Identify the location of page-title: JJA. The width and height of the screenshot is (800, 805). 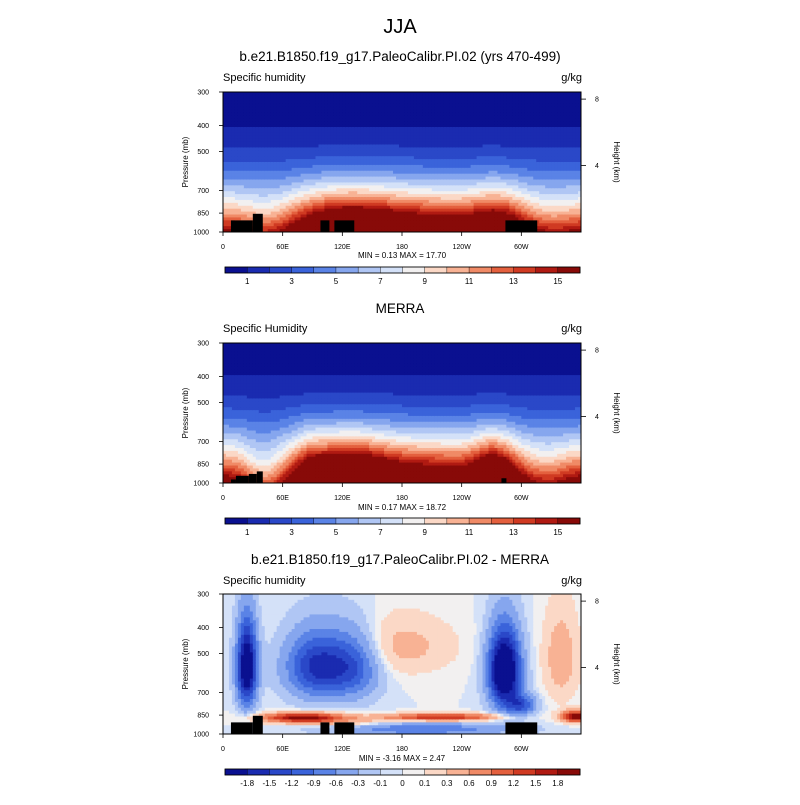
(400, 27).